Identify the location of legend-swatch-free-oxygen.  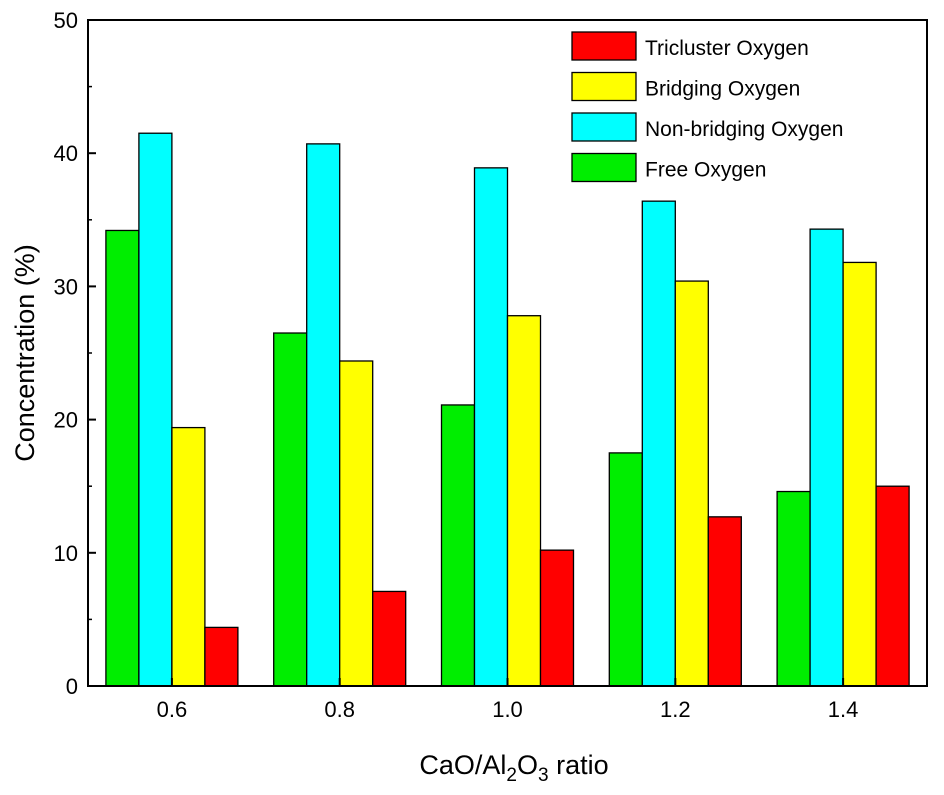
(604, 167).